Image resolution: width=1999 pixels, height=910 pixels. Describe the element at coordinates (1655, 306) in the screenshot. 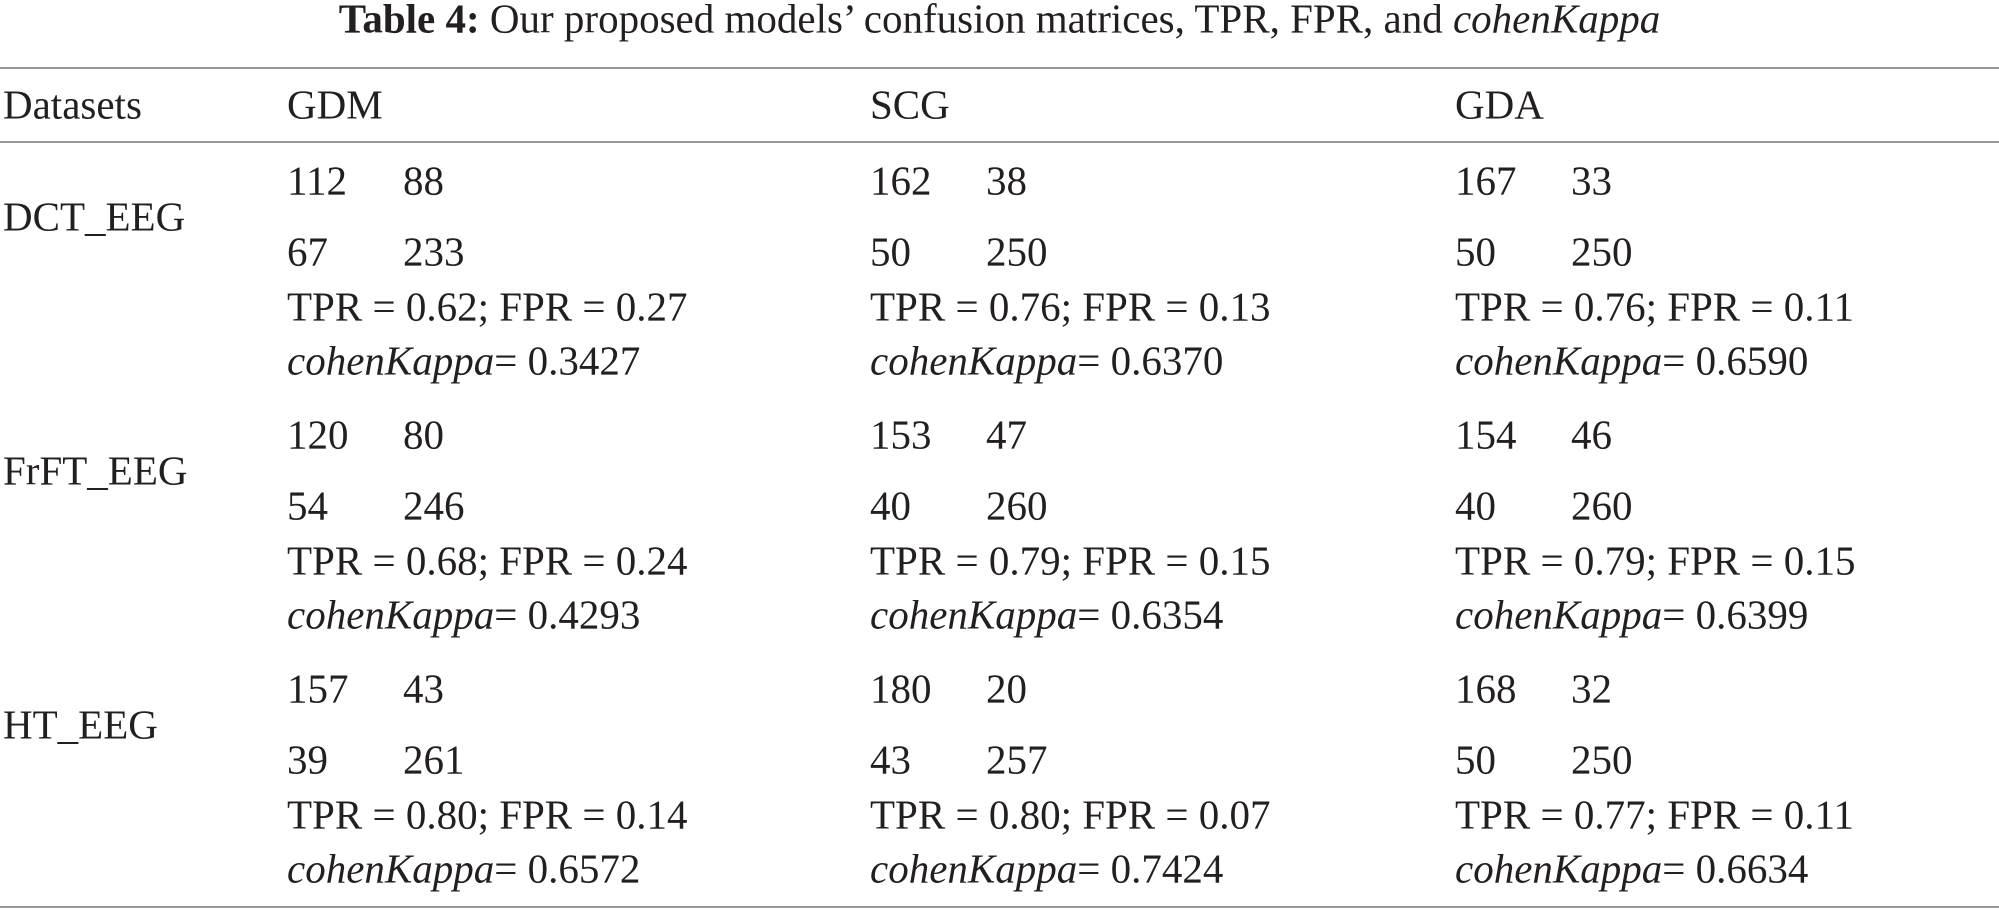

I see `rates: TPR = 0.76; FPR = 0.11` at that location.